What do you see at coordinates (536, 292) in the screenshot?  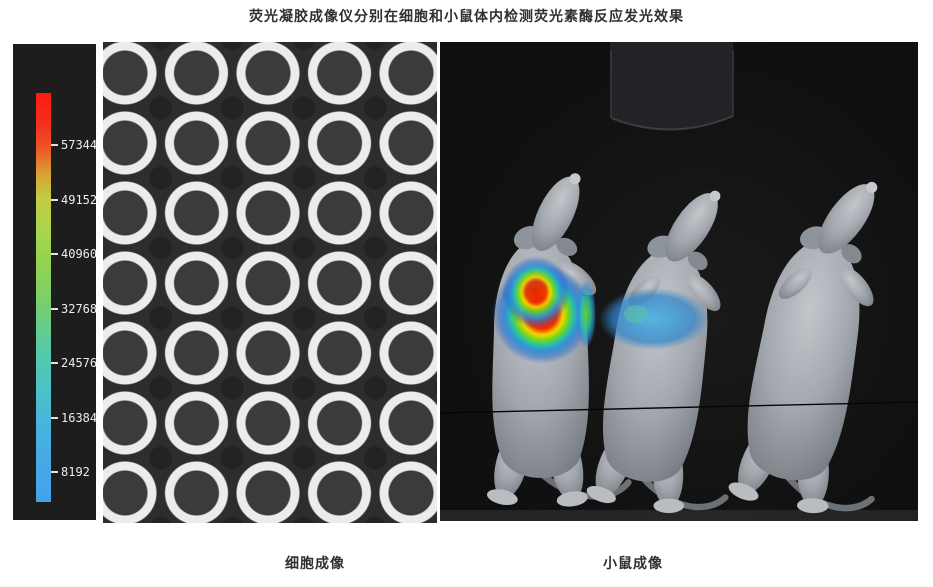 I see `heat-spot-strong-lobe` at bounding box center [536, 292].